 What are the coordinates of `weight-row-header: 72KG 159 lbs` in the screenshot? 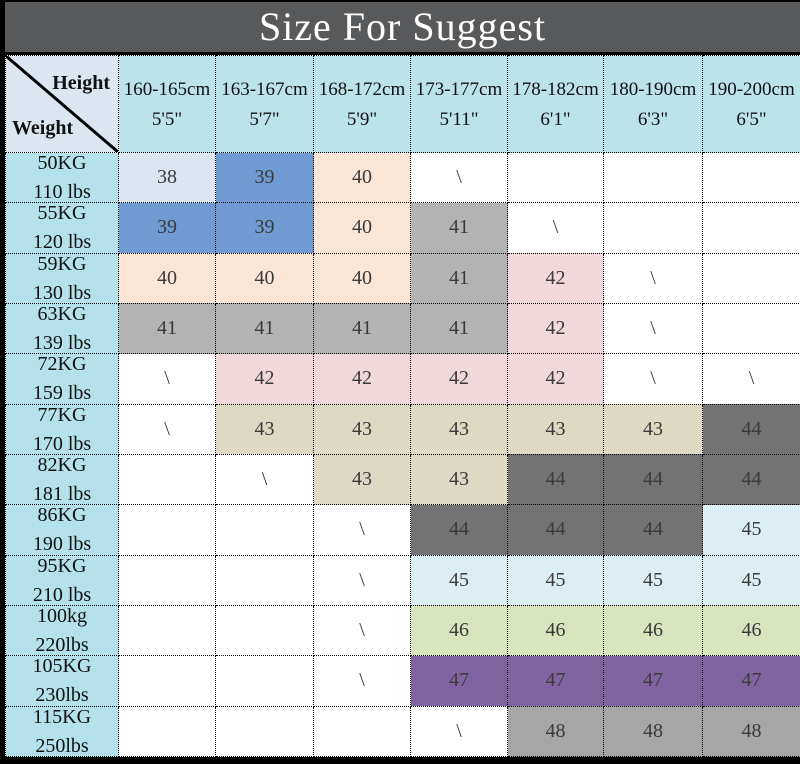 It's located at (62, 379).